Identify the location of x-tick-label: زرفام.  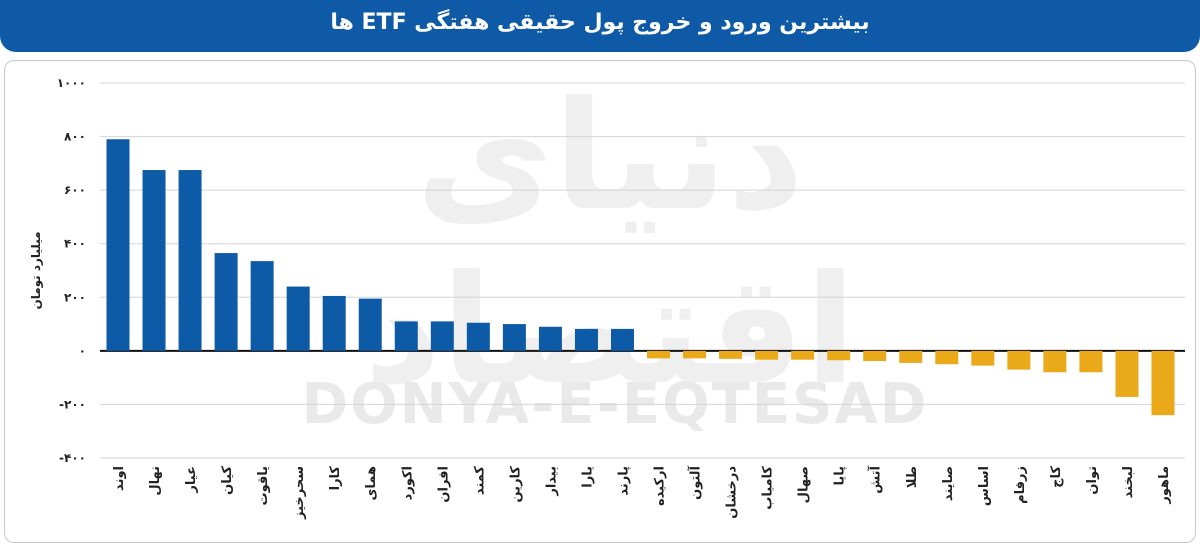
(1020, 485).